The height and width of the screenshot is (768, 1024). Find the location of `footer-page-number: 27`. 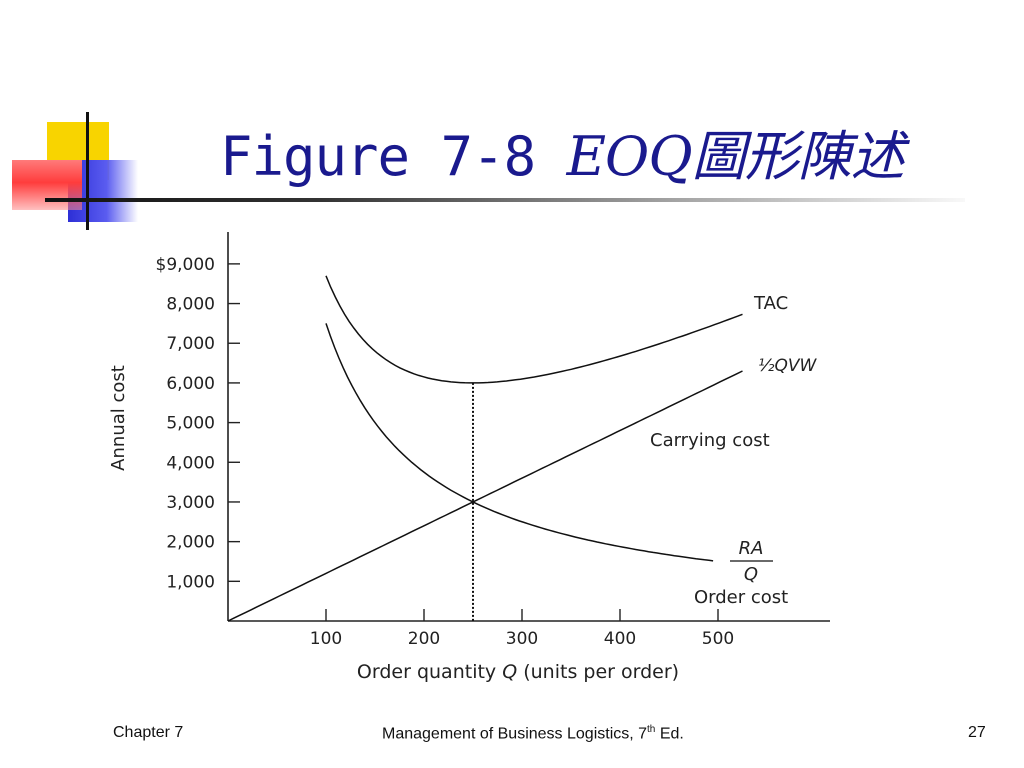

footer-page-number: 27 is located at coordinates (977, 732).